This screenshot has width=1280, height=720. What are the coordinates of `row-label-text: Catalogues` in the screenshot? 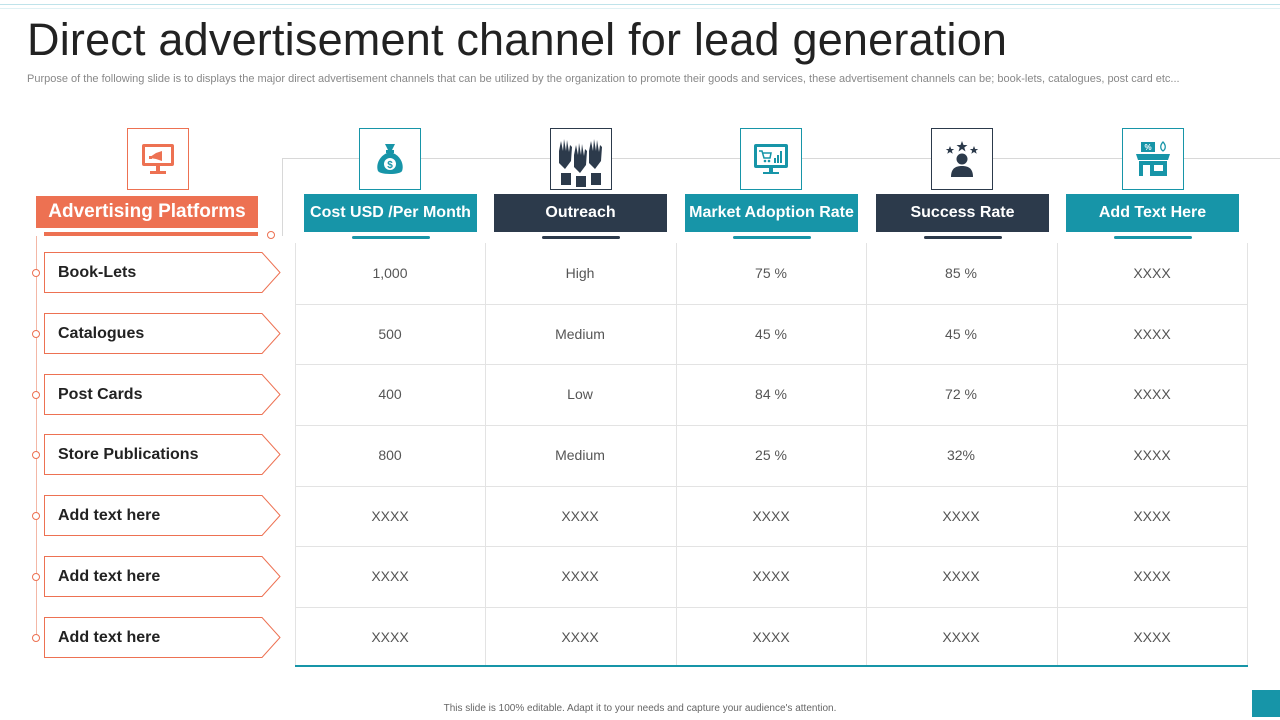 It's located at (101, 333).